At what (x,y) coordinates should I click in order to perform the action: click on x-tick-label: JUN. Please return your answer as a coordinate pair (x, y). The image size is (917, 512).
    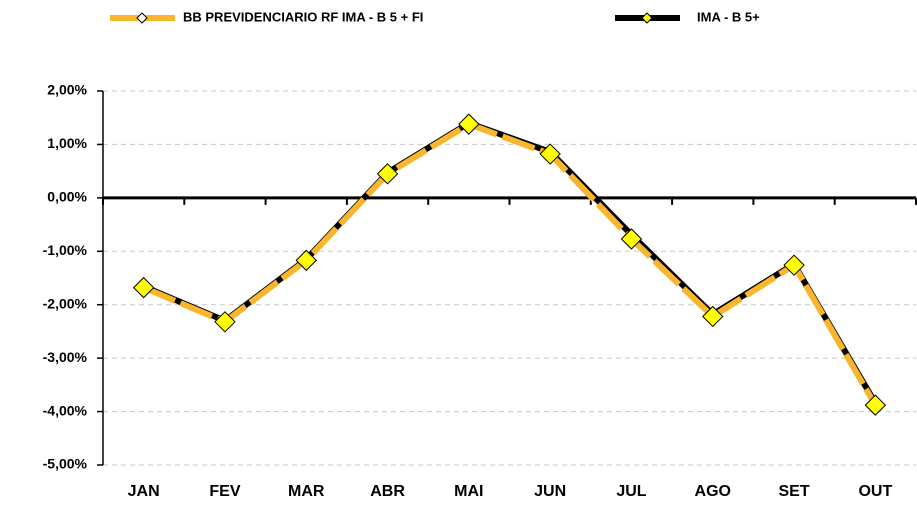
    Looking at the image, I should click on (550, 491).